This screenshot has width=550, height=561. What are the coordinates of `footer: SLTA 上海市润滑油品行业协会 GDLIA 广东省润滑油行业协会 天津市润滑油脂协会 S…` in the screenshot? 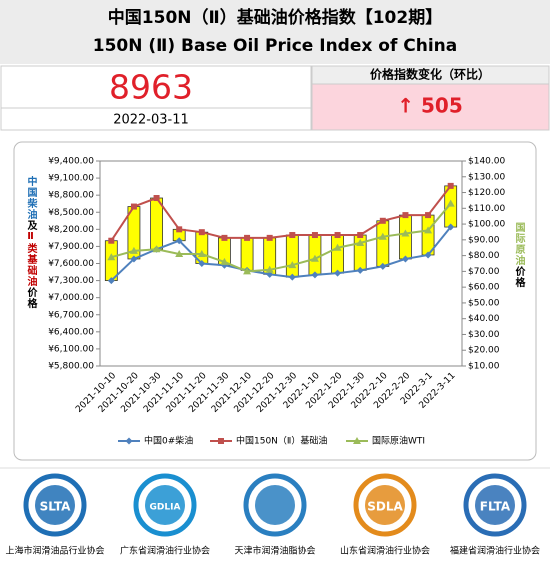 It's located at (272, 515).